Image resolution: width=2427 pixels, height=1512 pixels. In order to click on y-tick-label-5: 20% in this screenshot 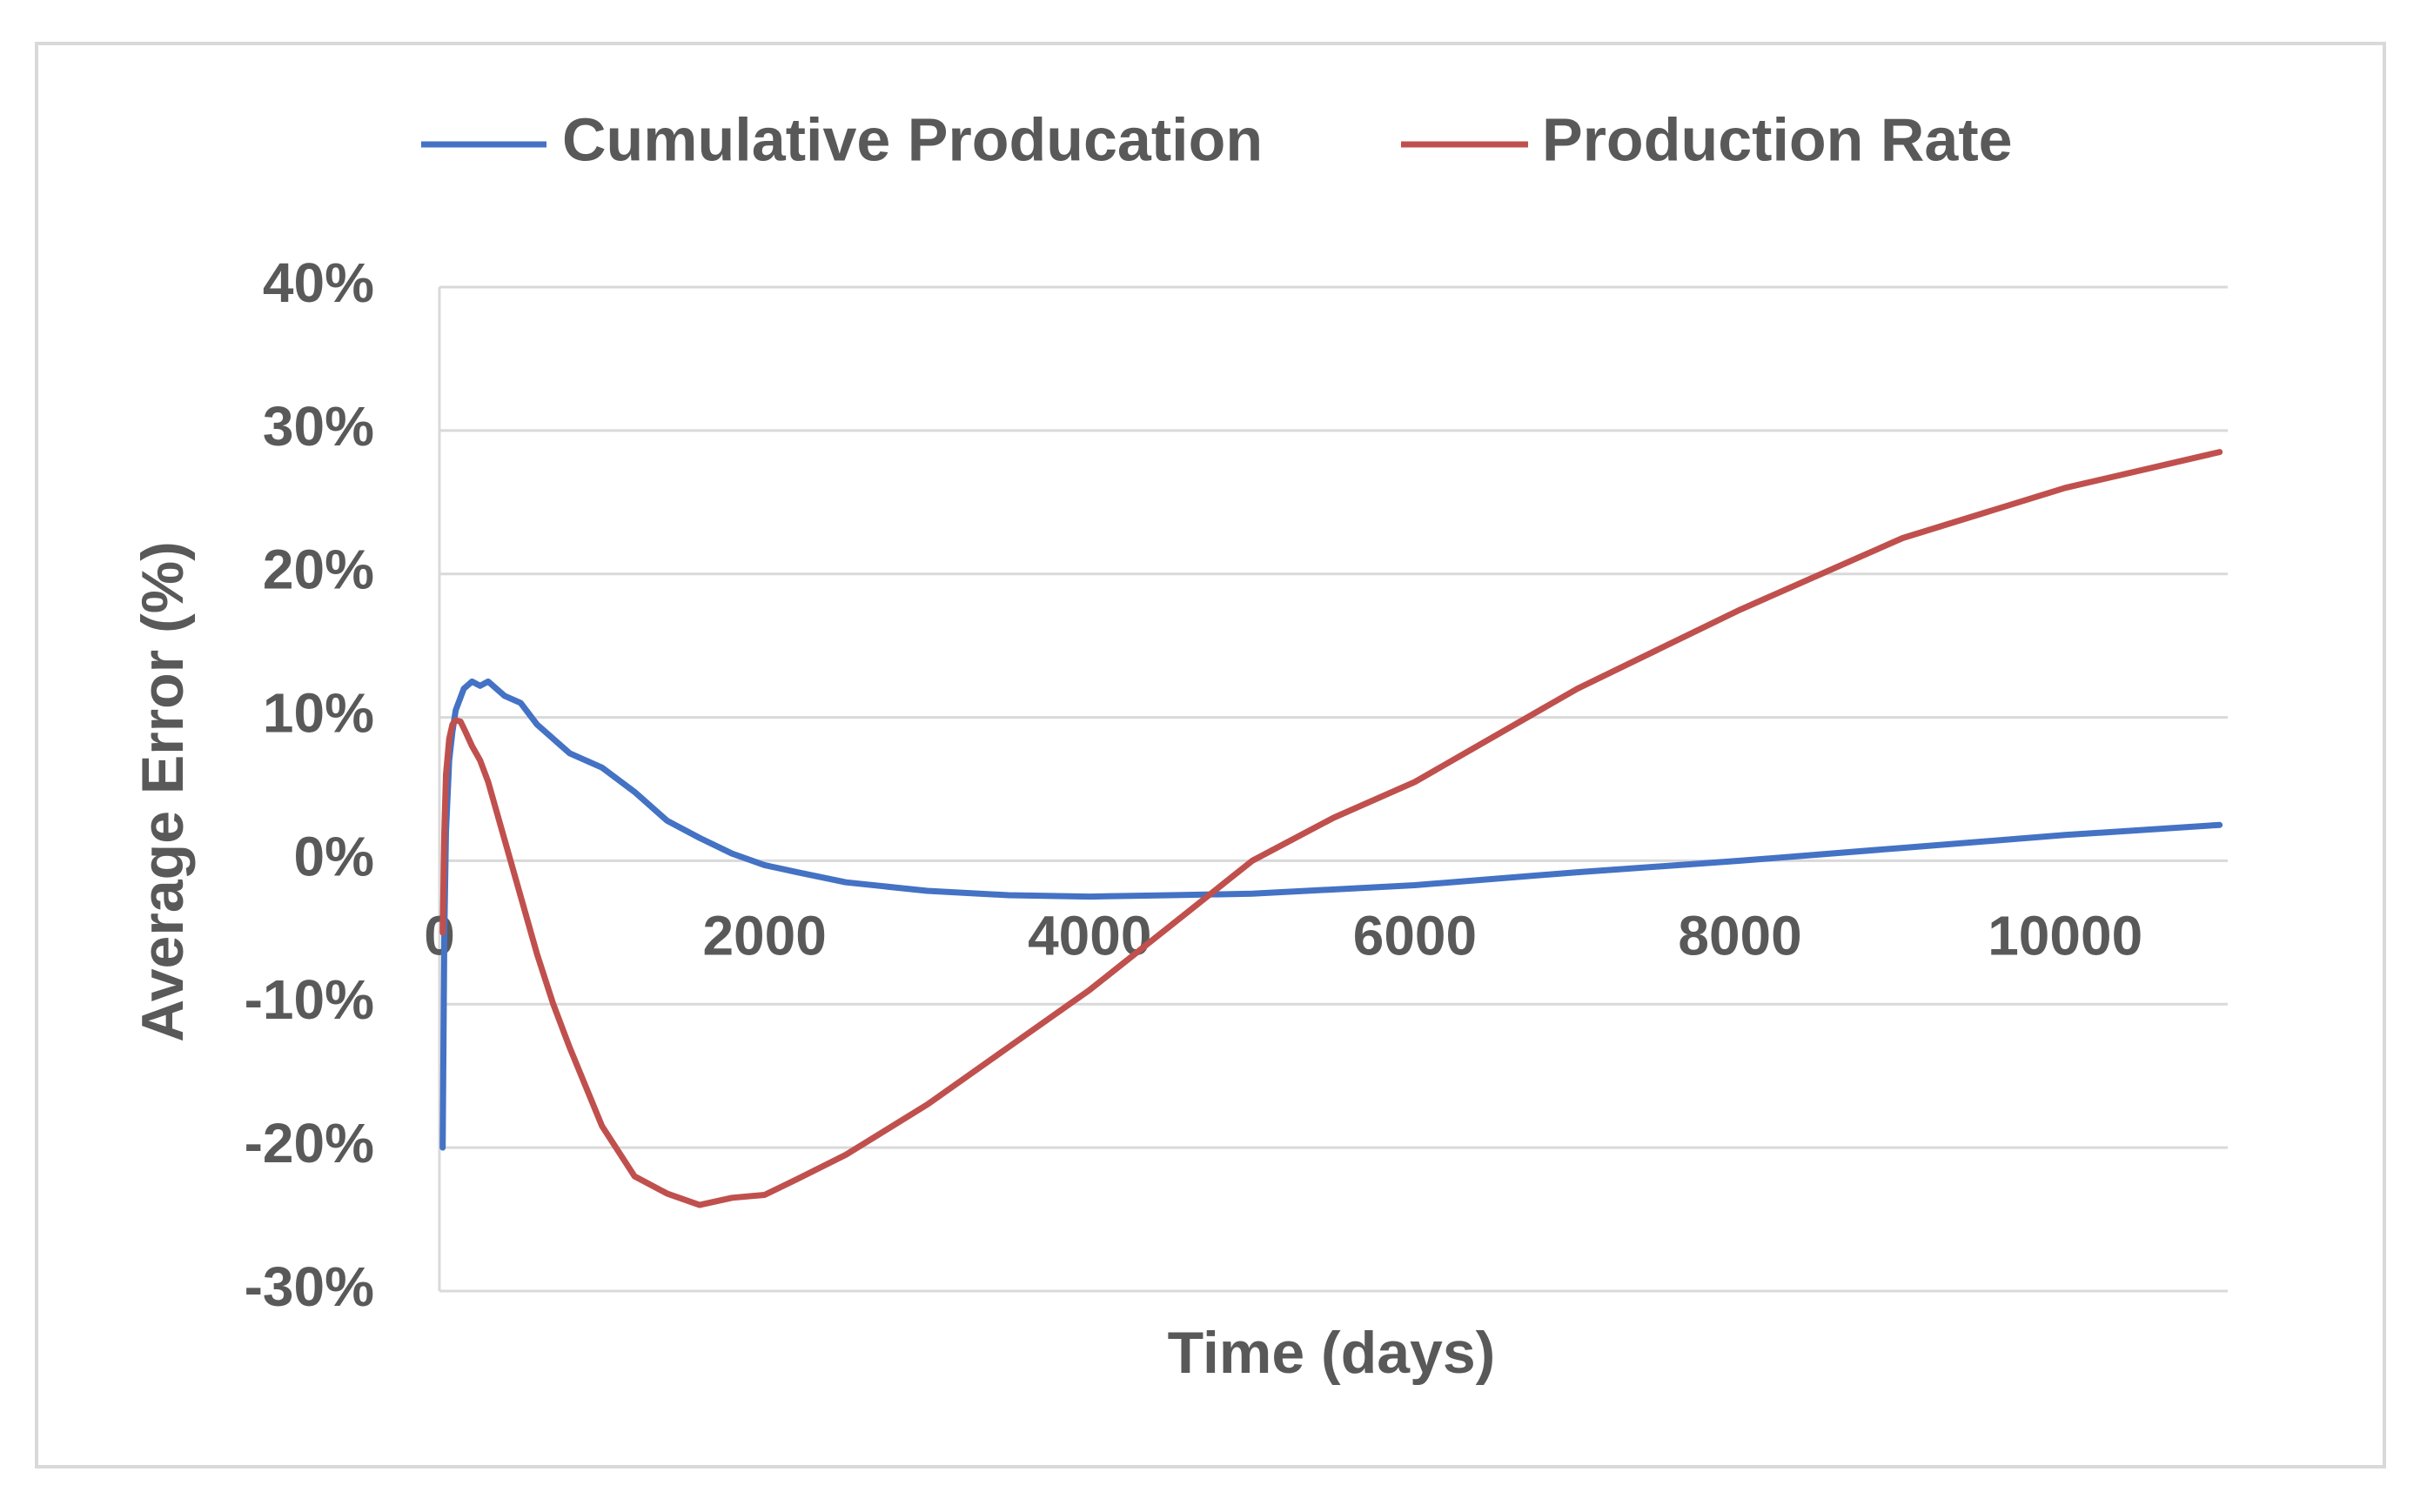, I will do `click(319, 570)`.